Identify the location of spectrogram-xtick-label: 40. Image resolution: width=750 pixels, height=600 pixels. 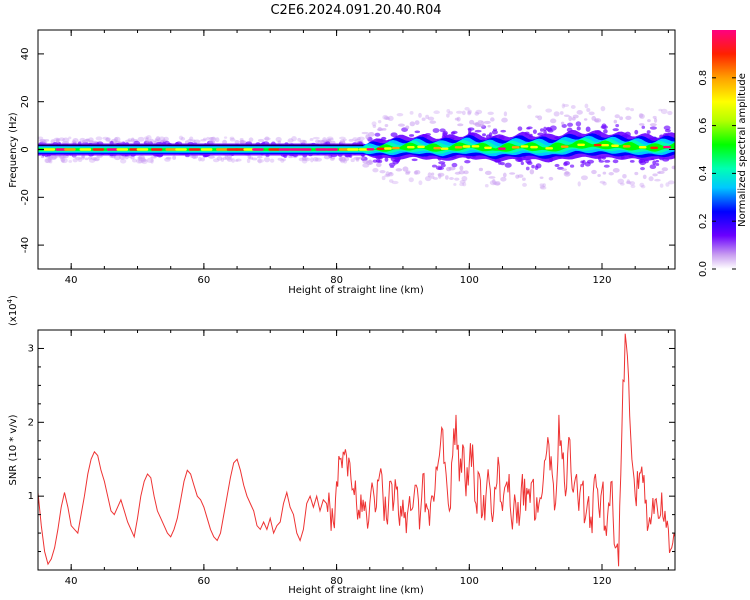
(71, 280).